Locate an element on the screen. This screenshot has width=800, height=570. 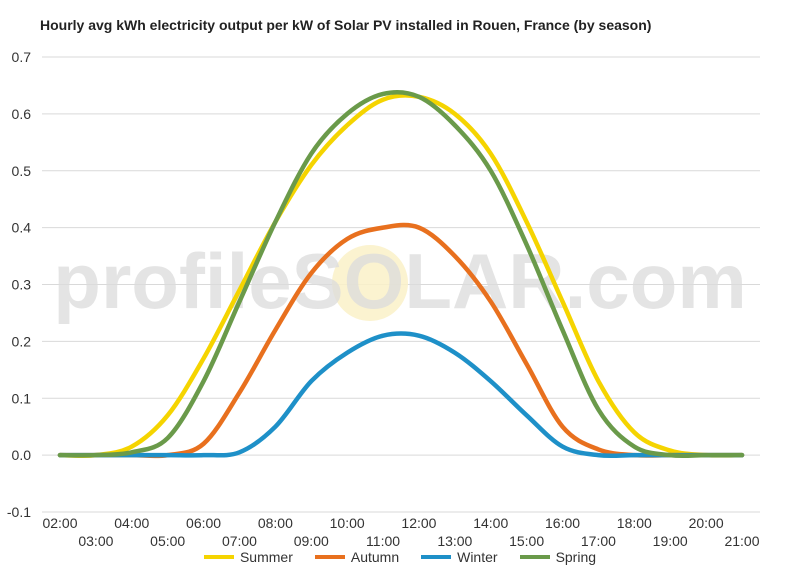
x-tick-label: 09:00 is located at coordinates (311, 541).